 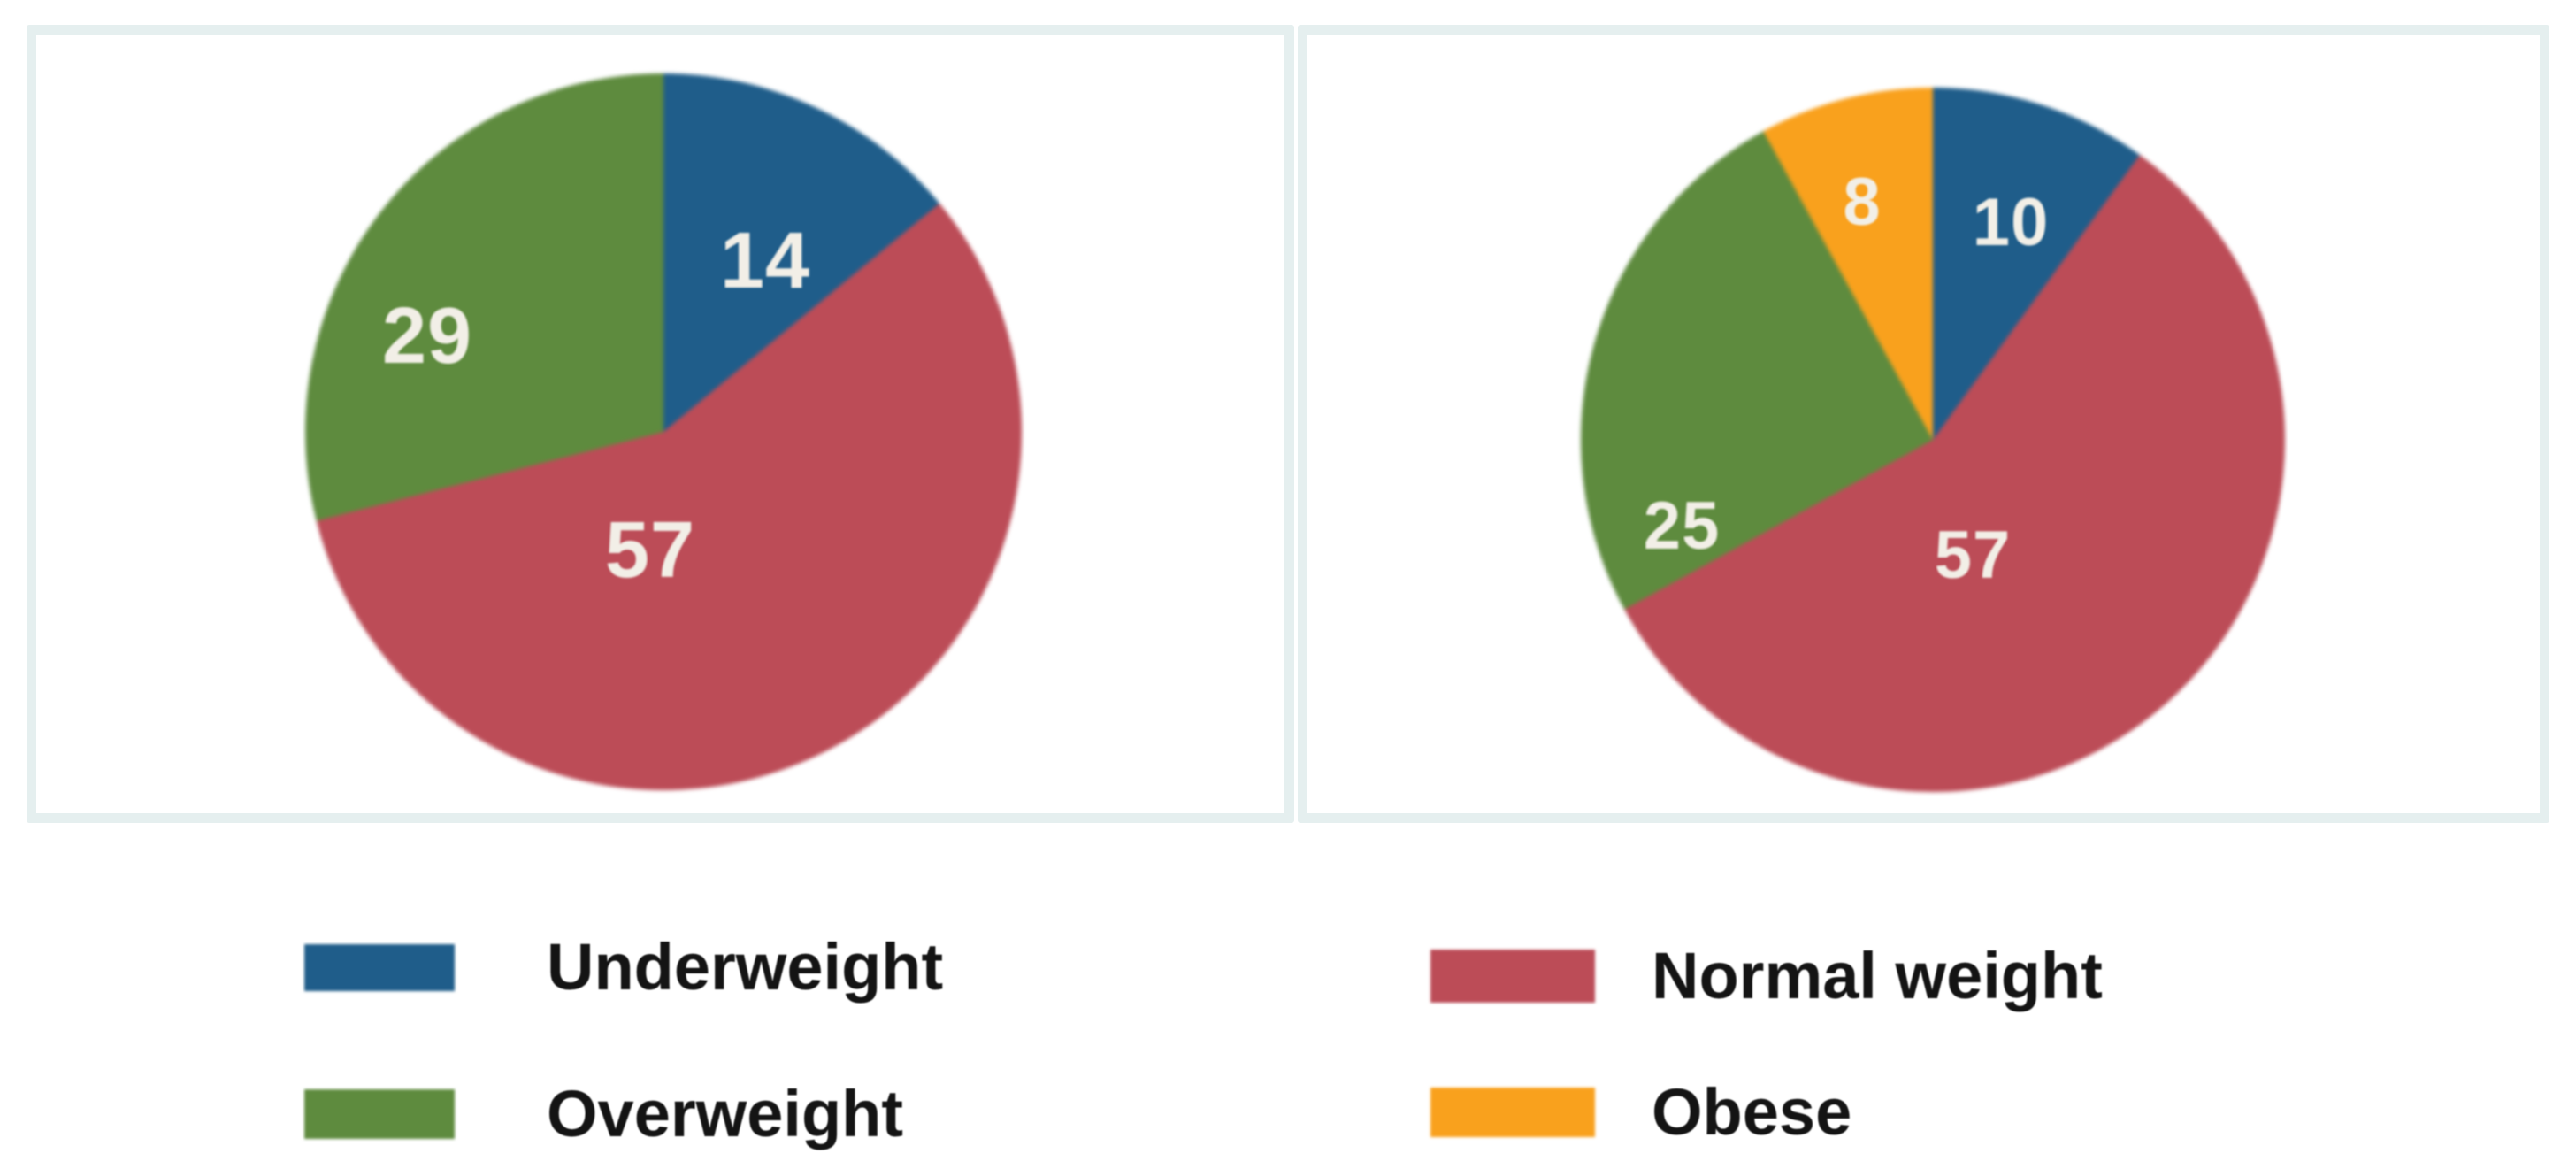 I want to click on legend-item-normal-weight: Normal weight, so click(x=1766, y=976).